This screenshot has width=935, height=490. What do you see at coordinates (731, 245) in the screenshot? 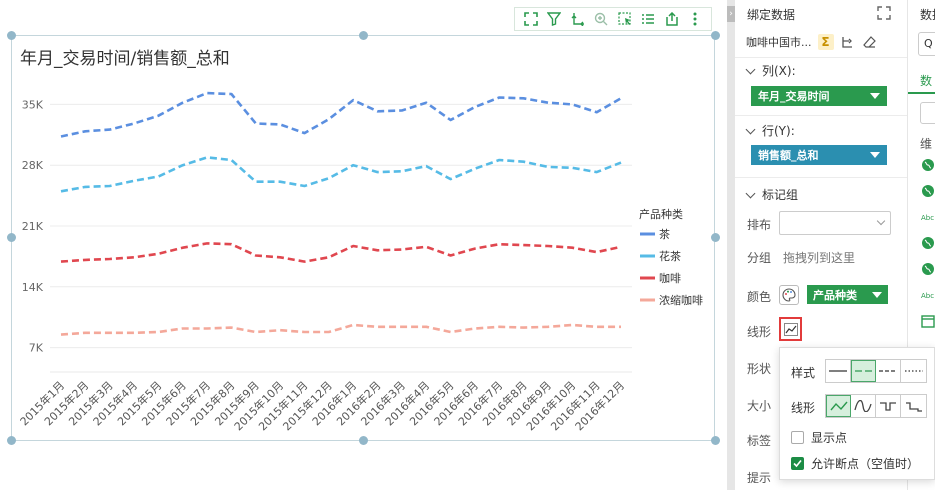
I see `panel-splitter: ›` at bounding box center [731, 245].